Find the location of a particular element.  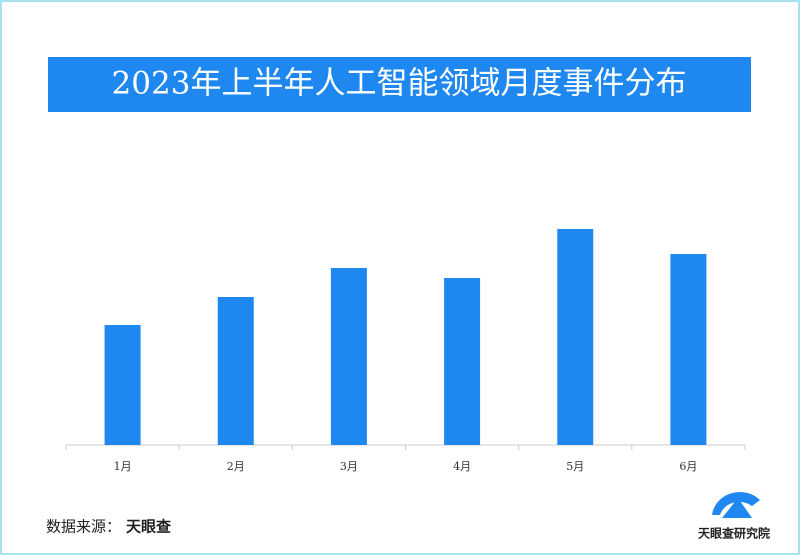

title-box is located at coordinates (399, 84).